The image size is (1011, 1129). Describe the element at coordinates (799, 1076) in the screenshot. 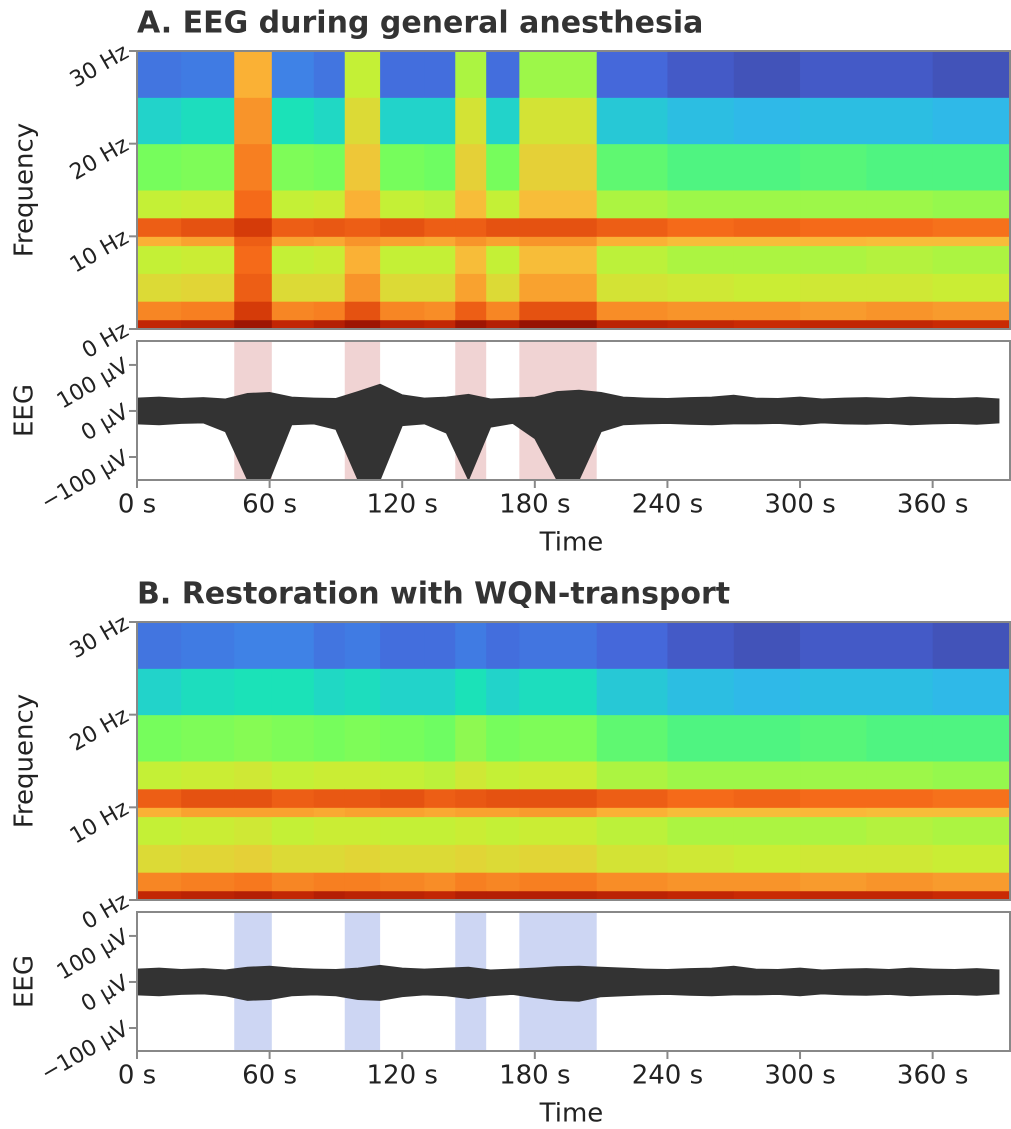

I see `x-tick-label: 300 s` at that location.